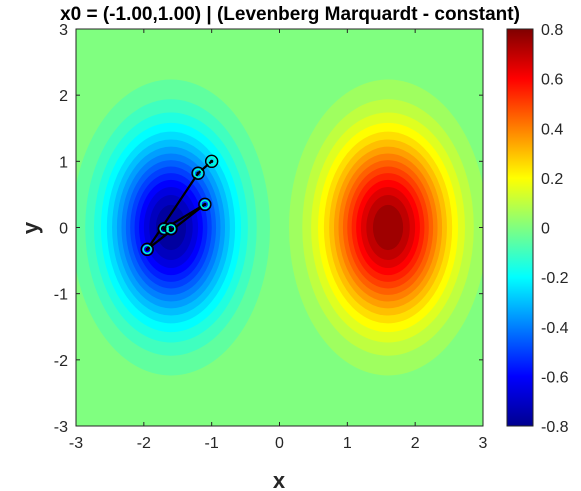  I want to click on y-tick-labels: -3 -2 -1 0 1 2 3, so click(61, 229).